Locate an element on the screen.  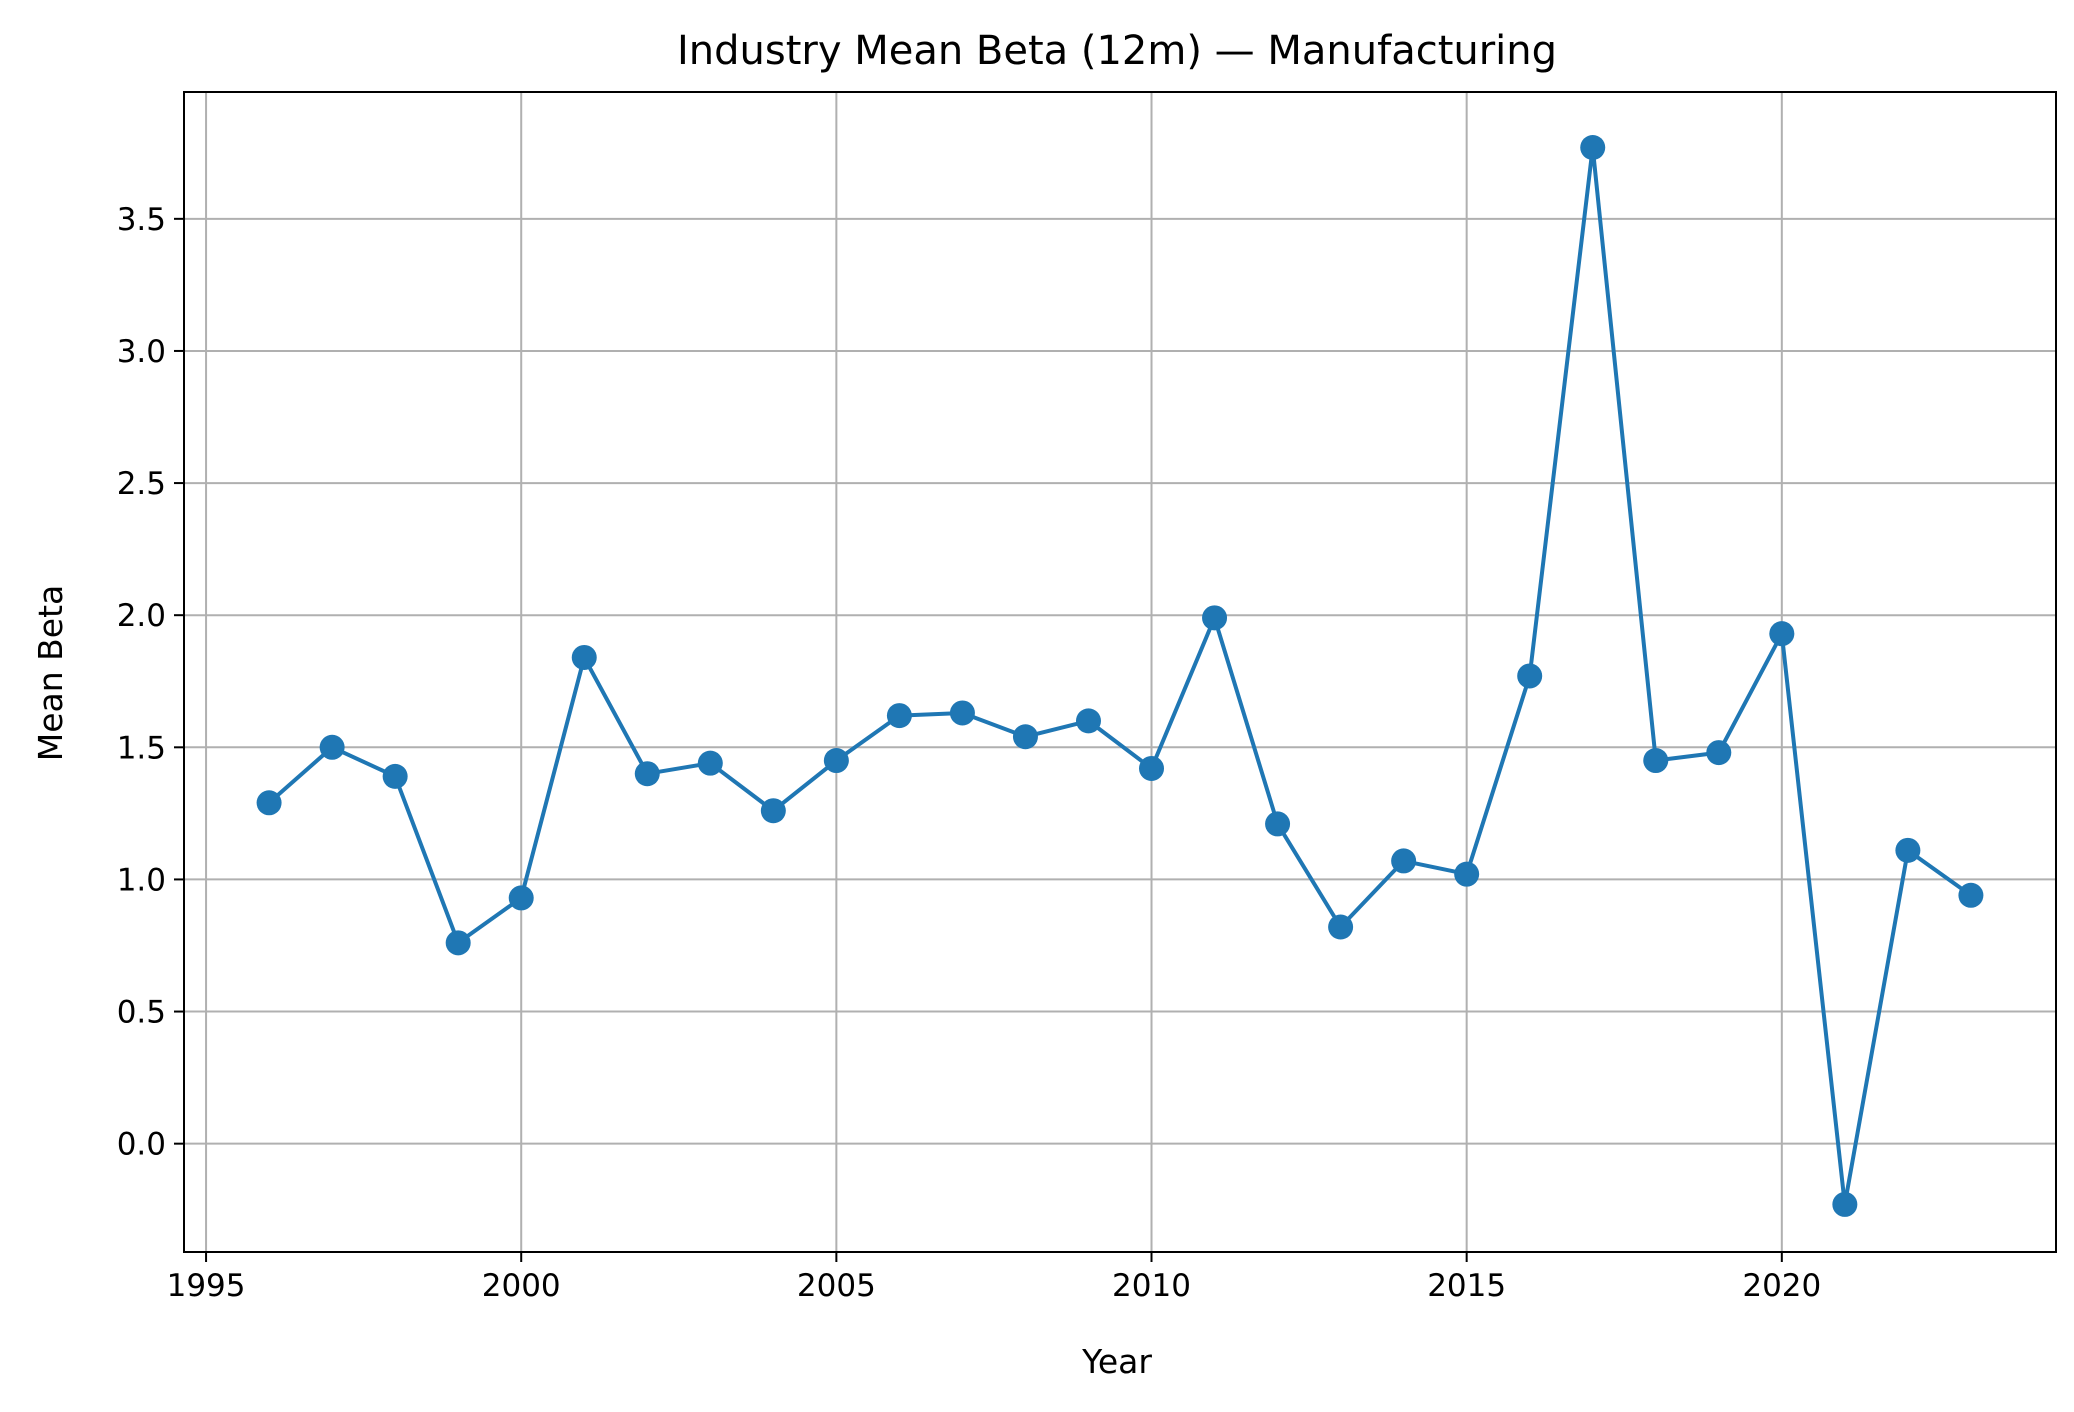
y-tick-label: 1.0 is located at coordinates (141, 880).